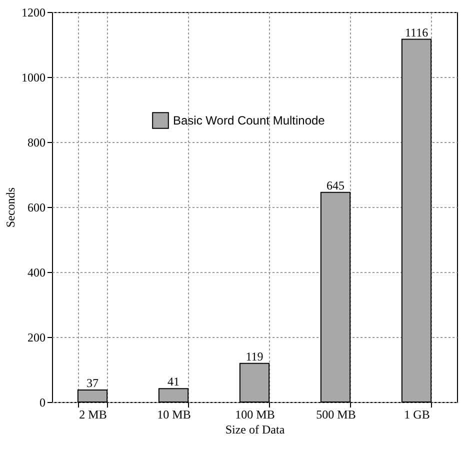  What do you see at coordinates (34, 77) in the screenshot?
I see `y-tick-label: 1000` at bounding box center [34, 77].